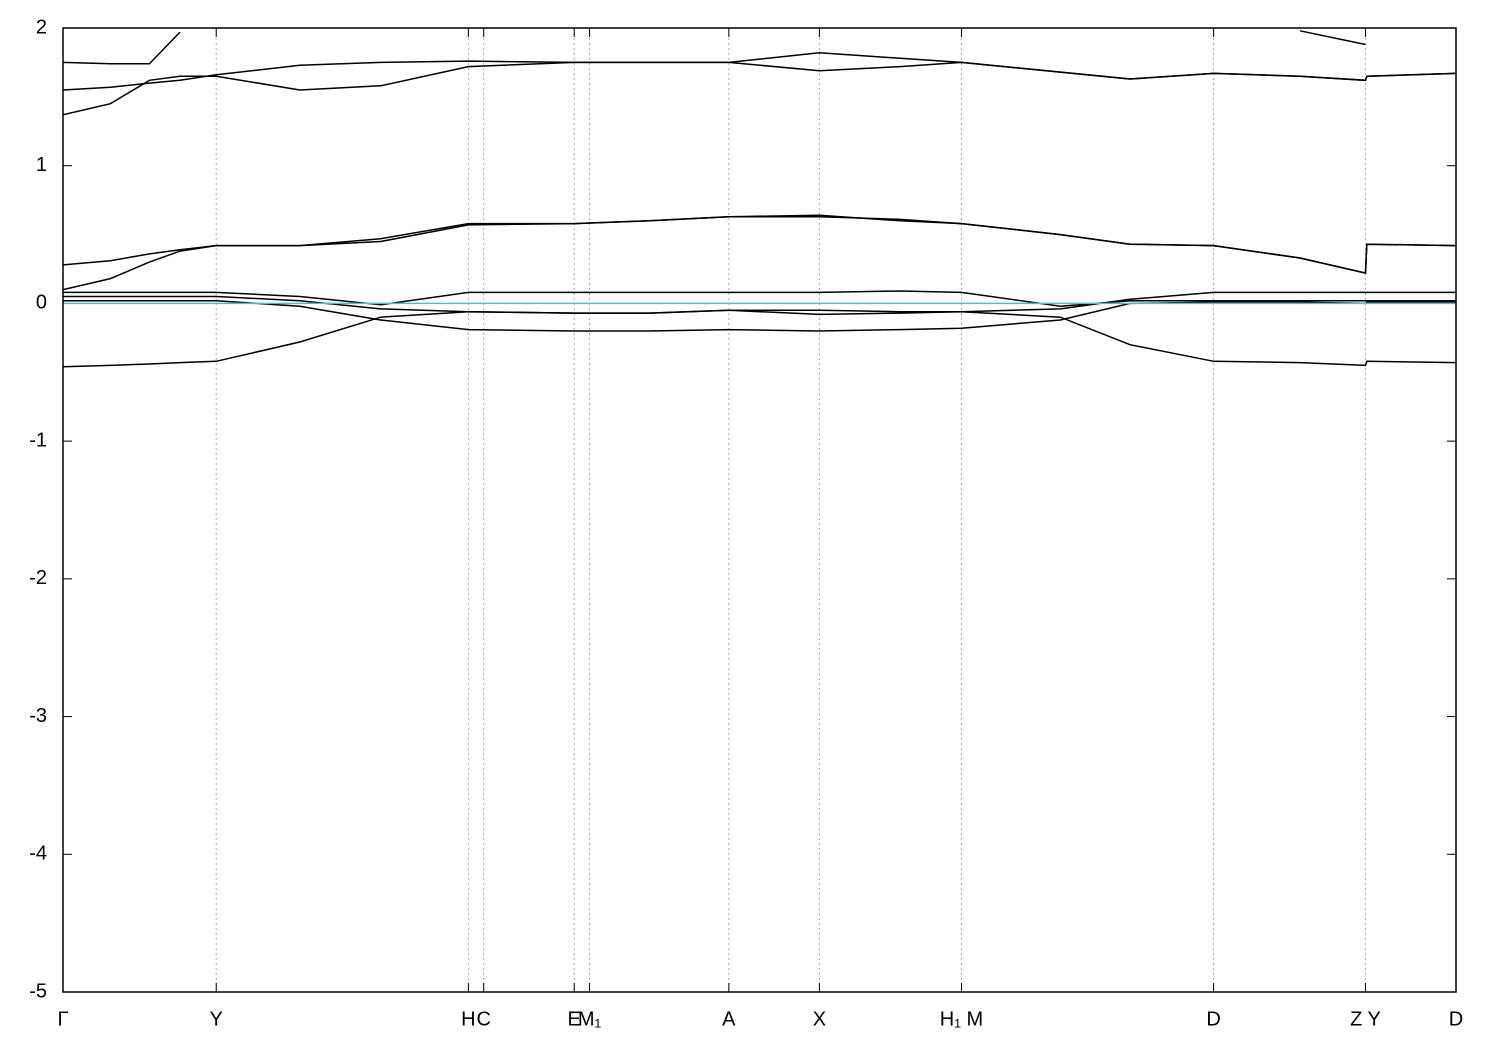  Describe the element at coordinates (468, 1019) in the screenshot. I see `x-tick-label: H` at that location.